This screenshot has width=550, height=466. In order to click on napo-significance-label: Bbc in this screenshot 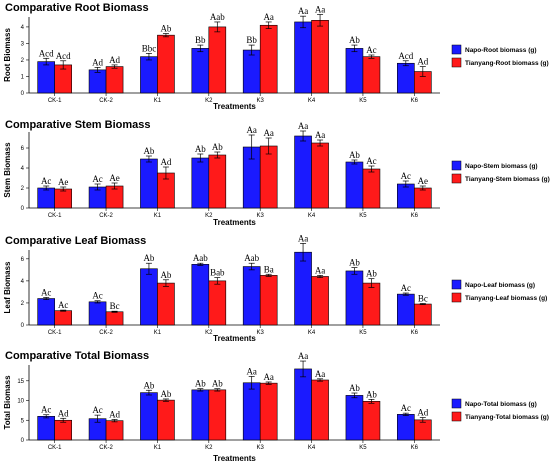, I will do `click(149, 48)`.